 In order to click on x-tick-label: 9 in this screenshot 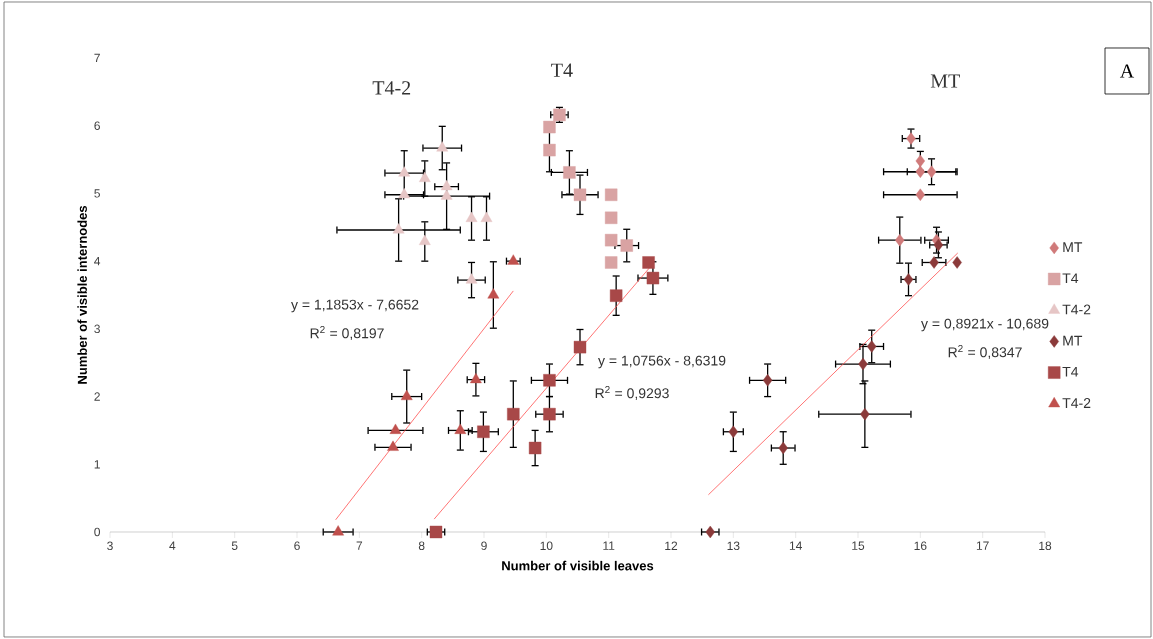, I will do `click(484, 546)`.